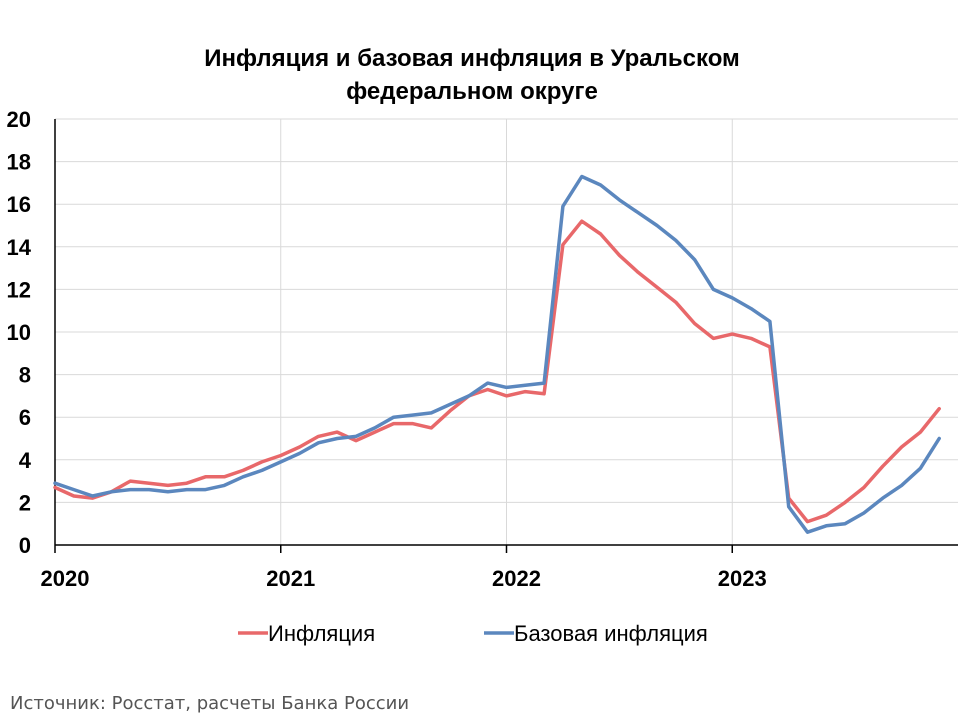  I want to click on y-tick-label: 14, so click(19, 247).